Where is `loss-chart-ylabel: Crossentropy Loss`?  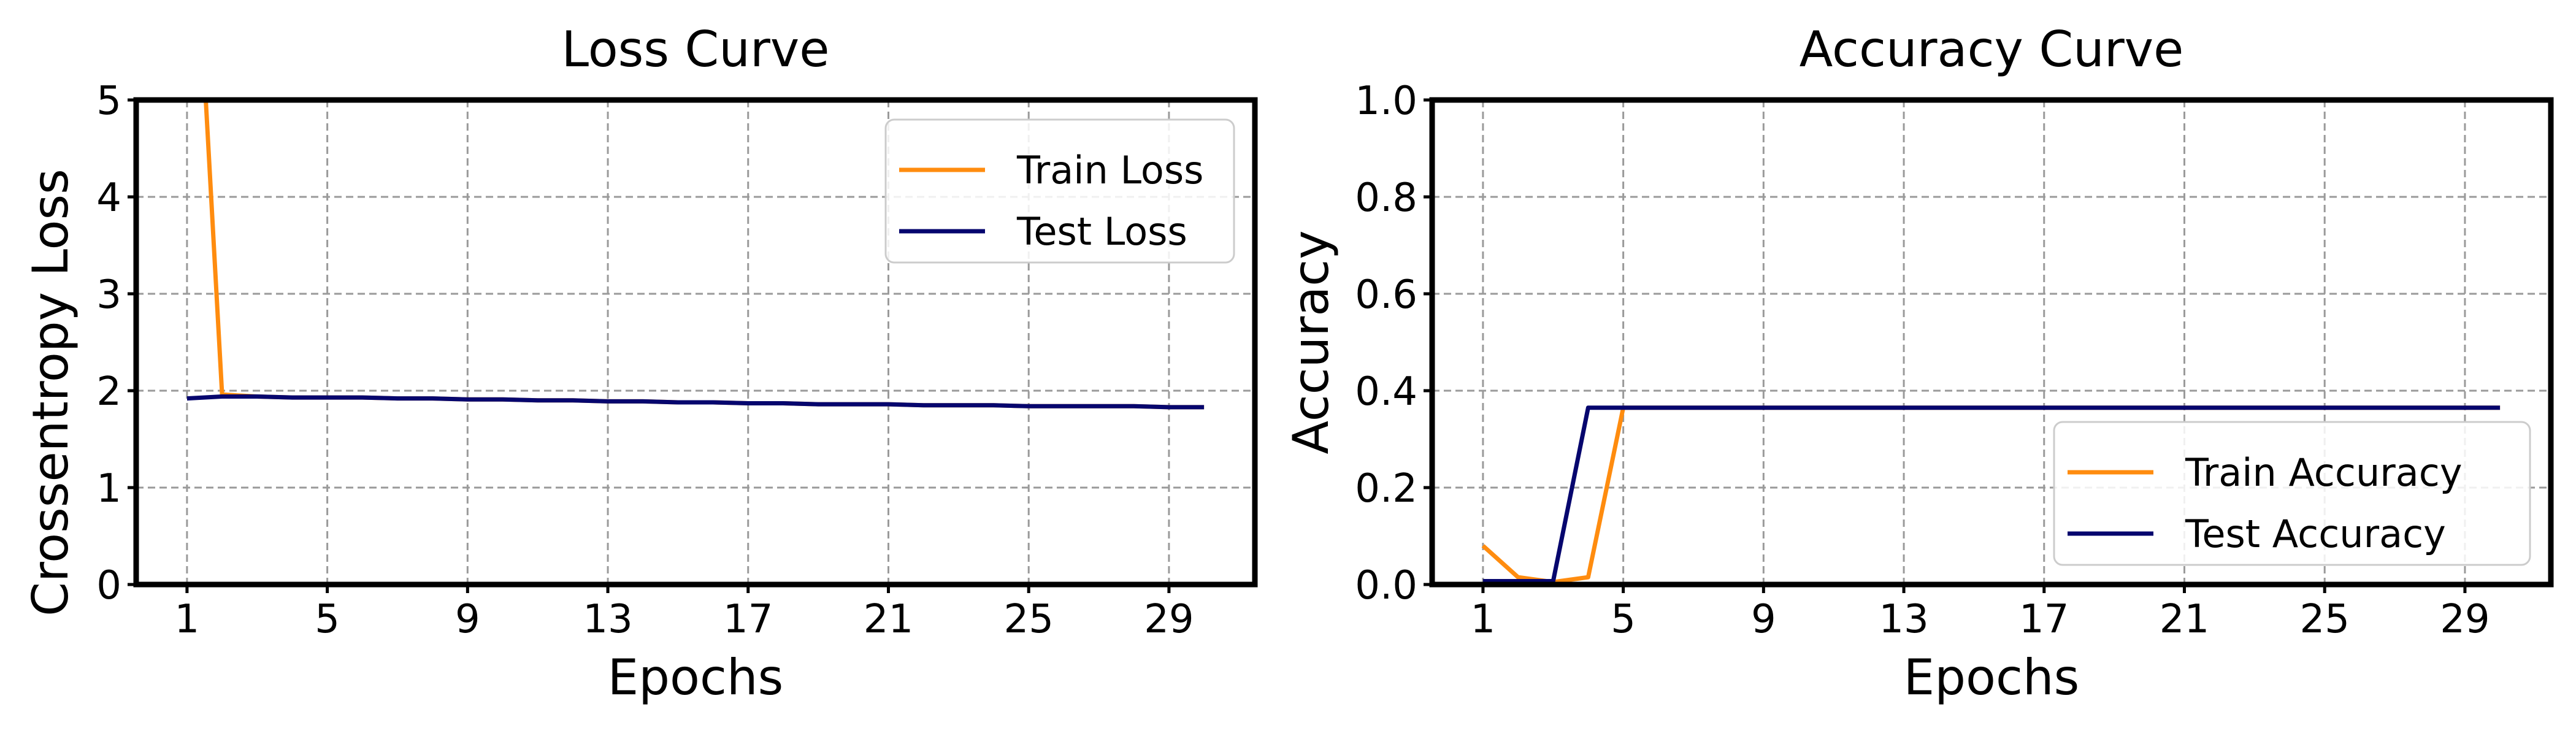 loss-chart-ylabel: Crossentropy Loss is located at coordinates (50, 392).